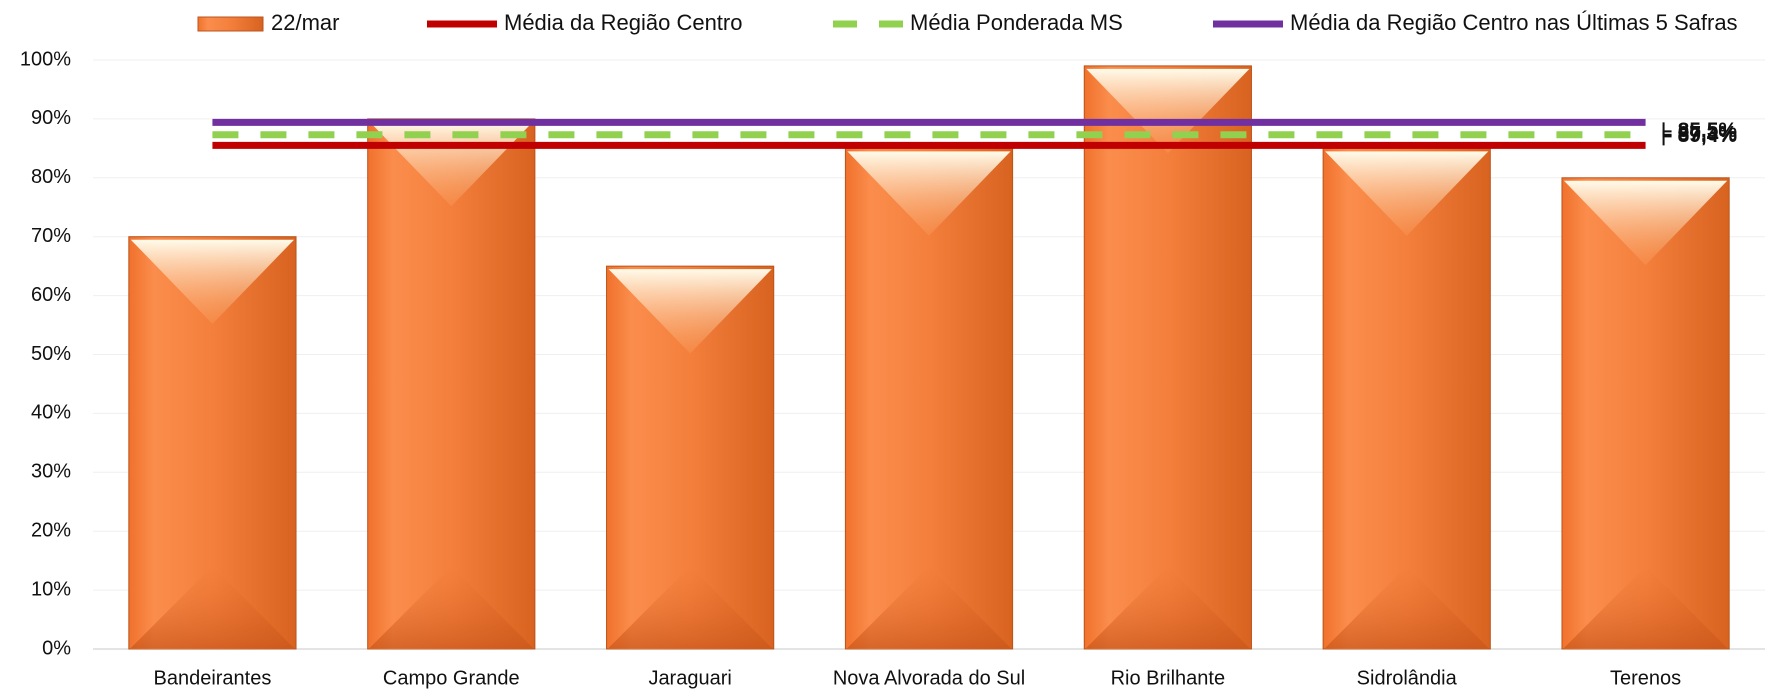  What do you see at coordinates (305, 22) in the screenshot?
I see `legend-label: 22/mar` at bounding box center [305, 22].